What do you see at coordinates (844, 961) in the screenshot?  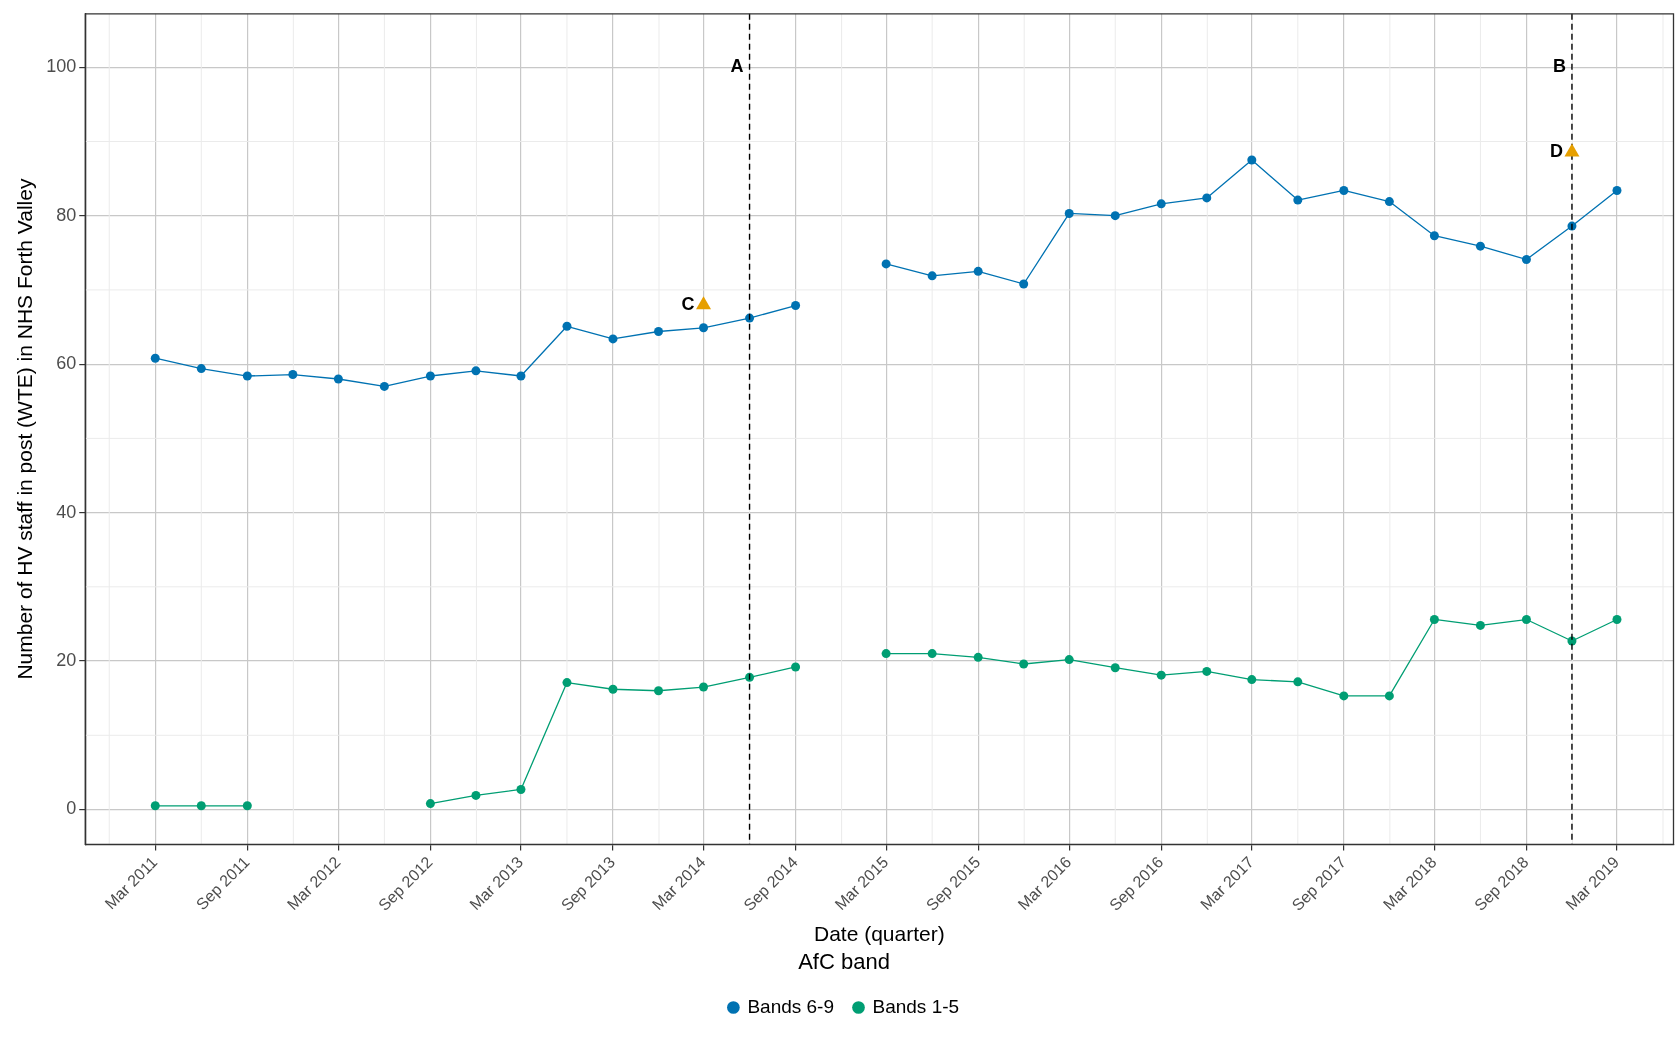 I see `legend-title: AfC band` at bounding box center [844, 961].